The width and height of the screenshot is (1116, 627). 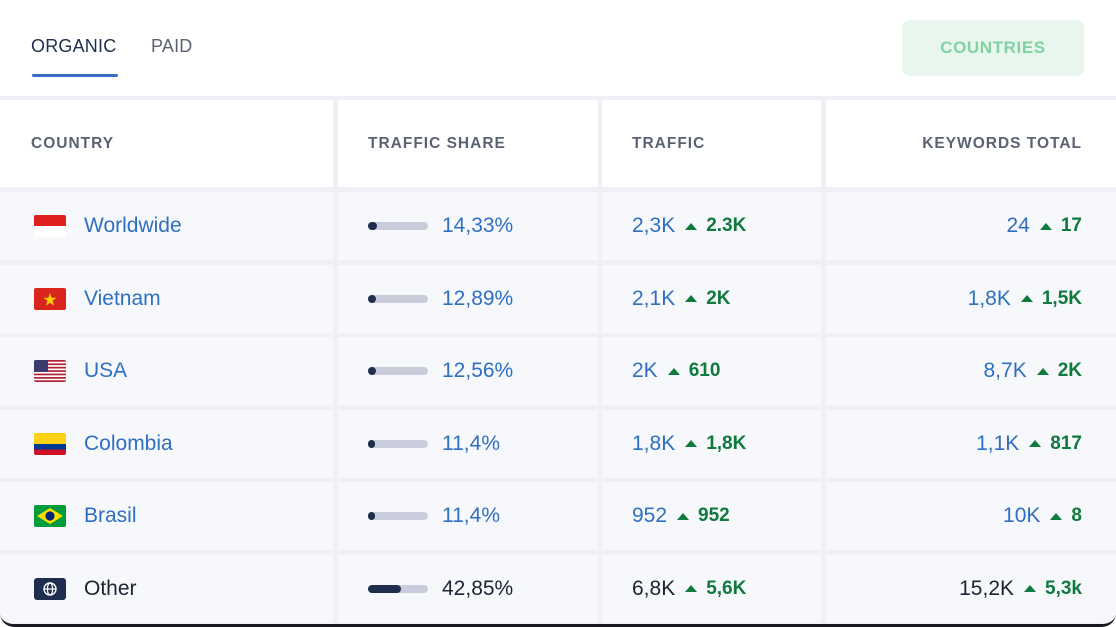 I want to click on traffic-cell: 6,8K 5,6K, so click(x=711, y=588).